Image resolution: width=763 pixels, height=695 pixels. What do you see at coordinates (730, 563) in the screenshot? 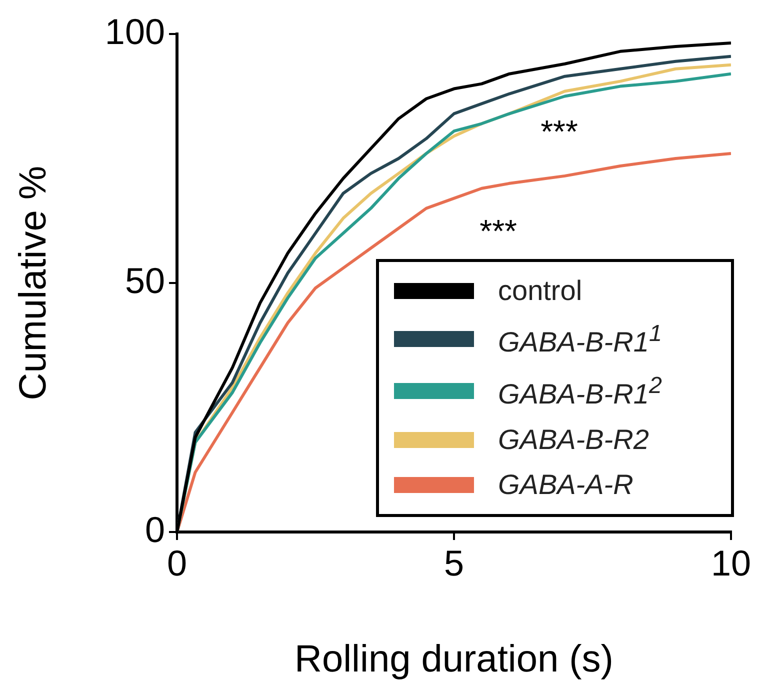
I see `x-tick-label: 10` at bounding box center [730, 563].